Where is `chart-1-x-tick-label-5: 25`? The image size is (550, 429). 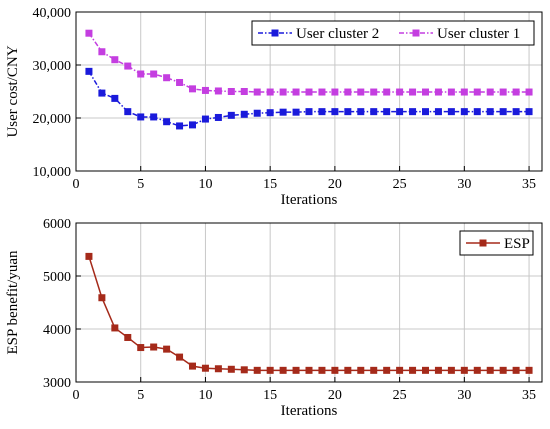 chart-1-x-tick-label-5: 25 is located at coordinates (400, 184).